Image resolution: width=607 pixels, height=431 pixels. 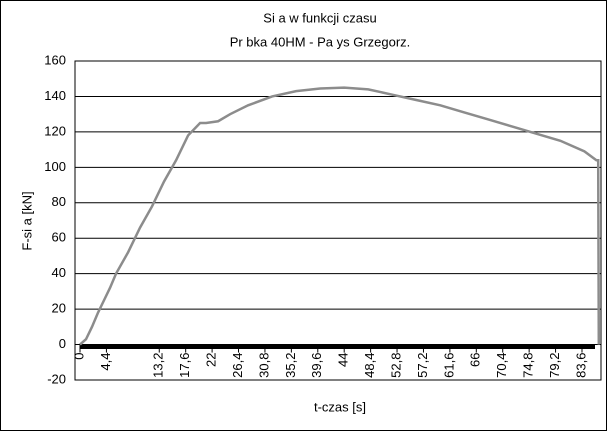 I want to click on x-tick-label: 66, so click(x=475, y=360).